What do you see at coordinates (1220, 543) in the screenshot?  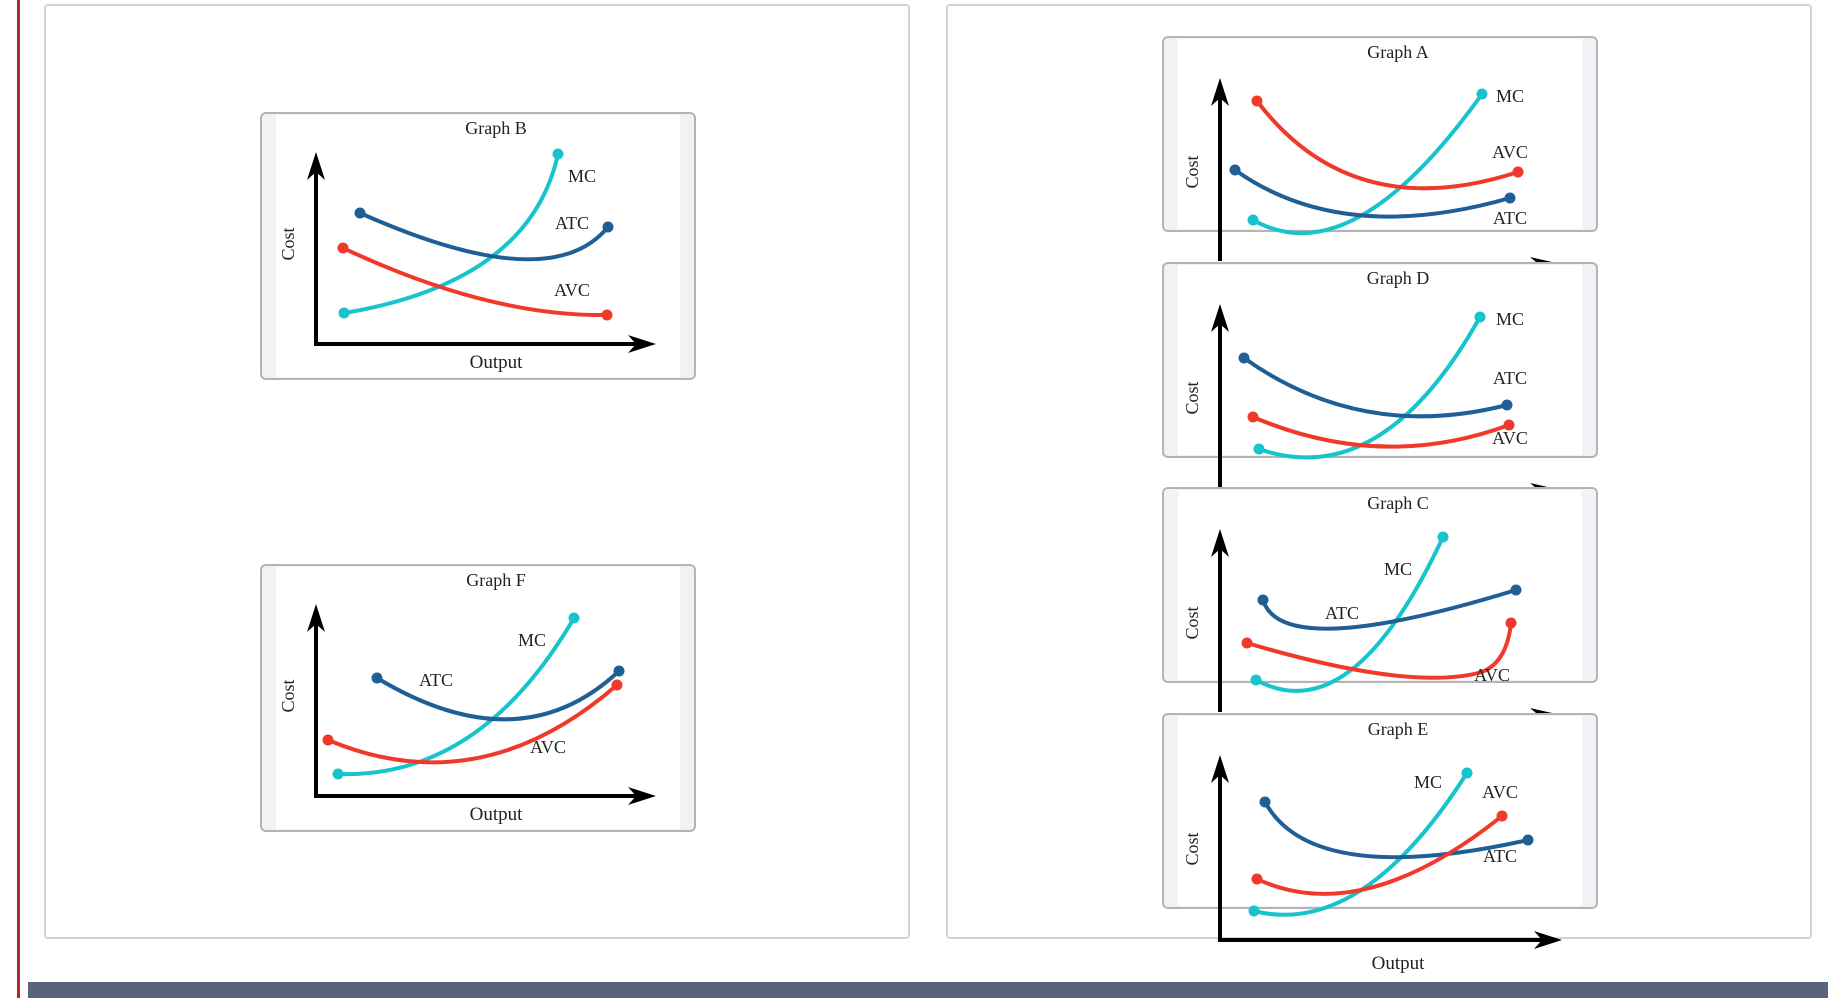 I see `graph-c-y-arrowhead` at bounding box center [1220, 543].